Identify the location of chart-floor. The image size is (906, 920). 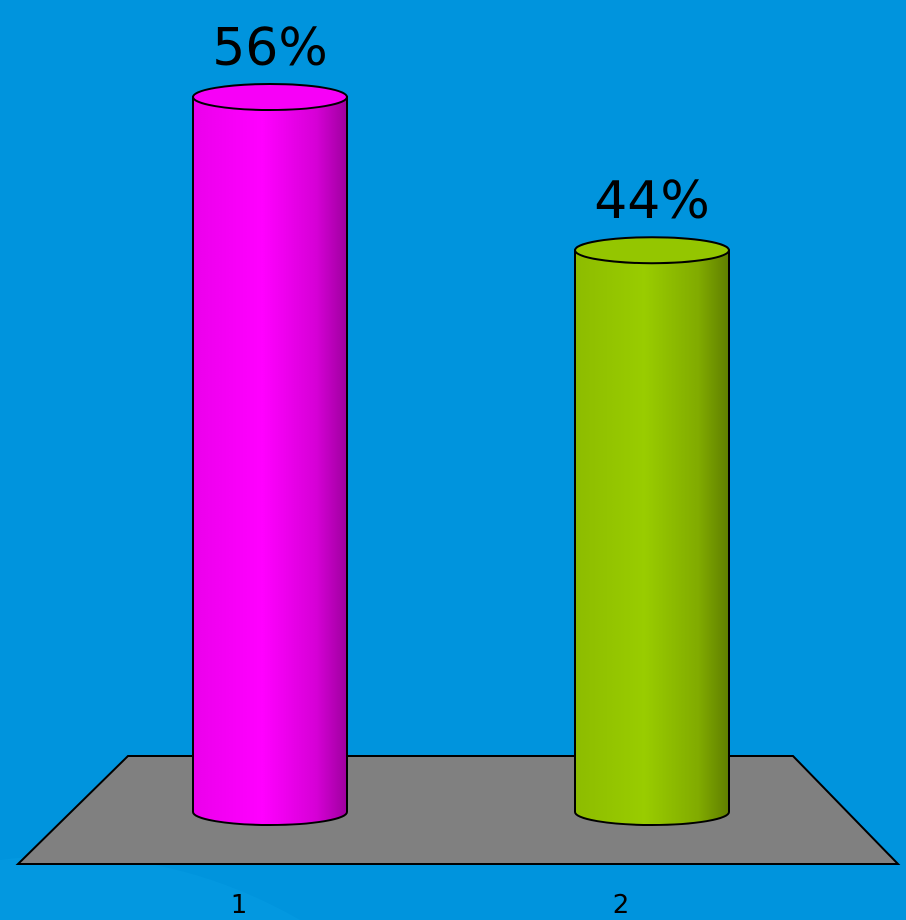
(458, 810).